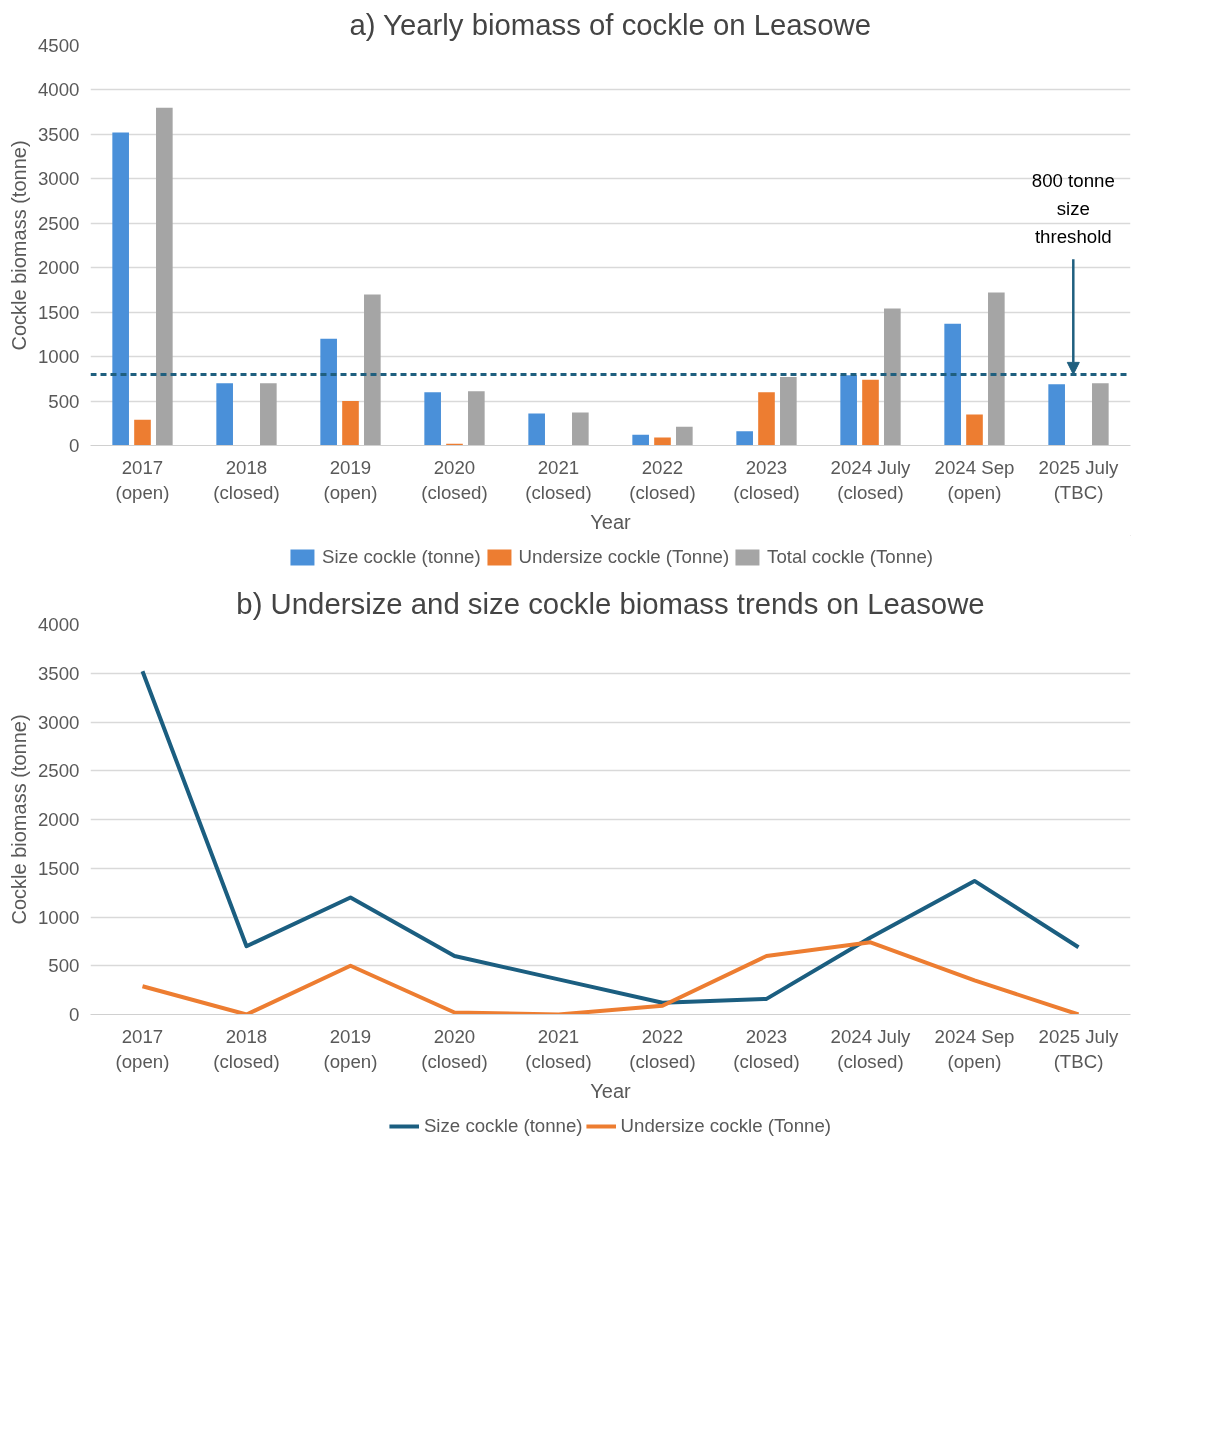 This screenshot has height=1443, width=1212. Describe the element at coordinates (850, 557) in the screenshot. I see `legend-label: Total cockle (Tonne)` at that location.